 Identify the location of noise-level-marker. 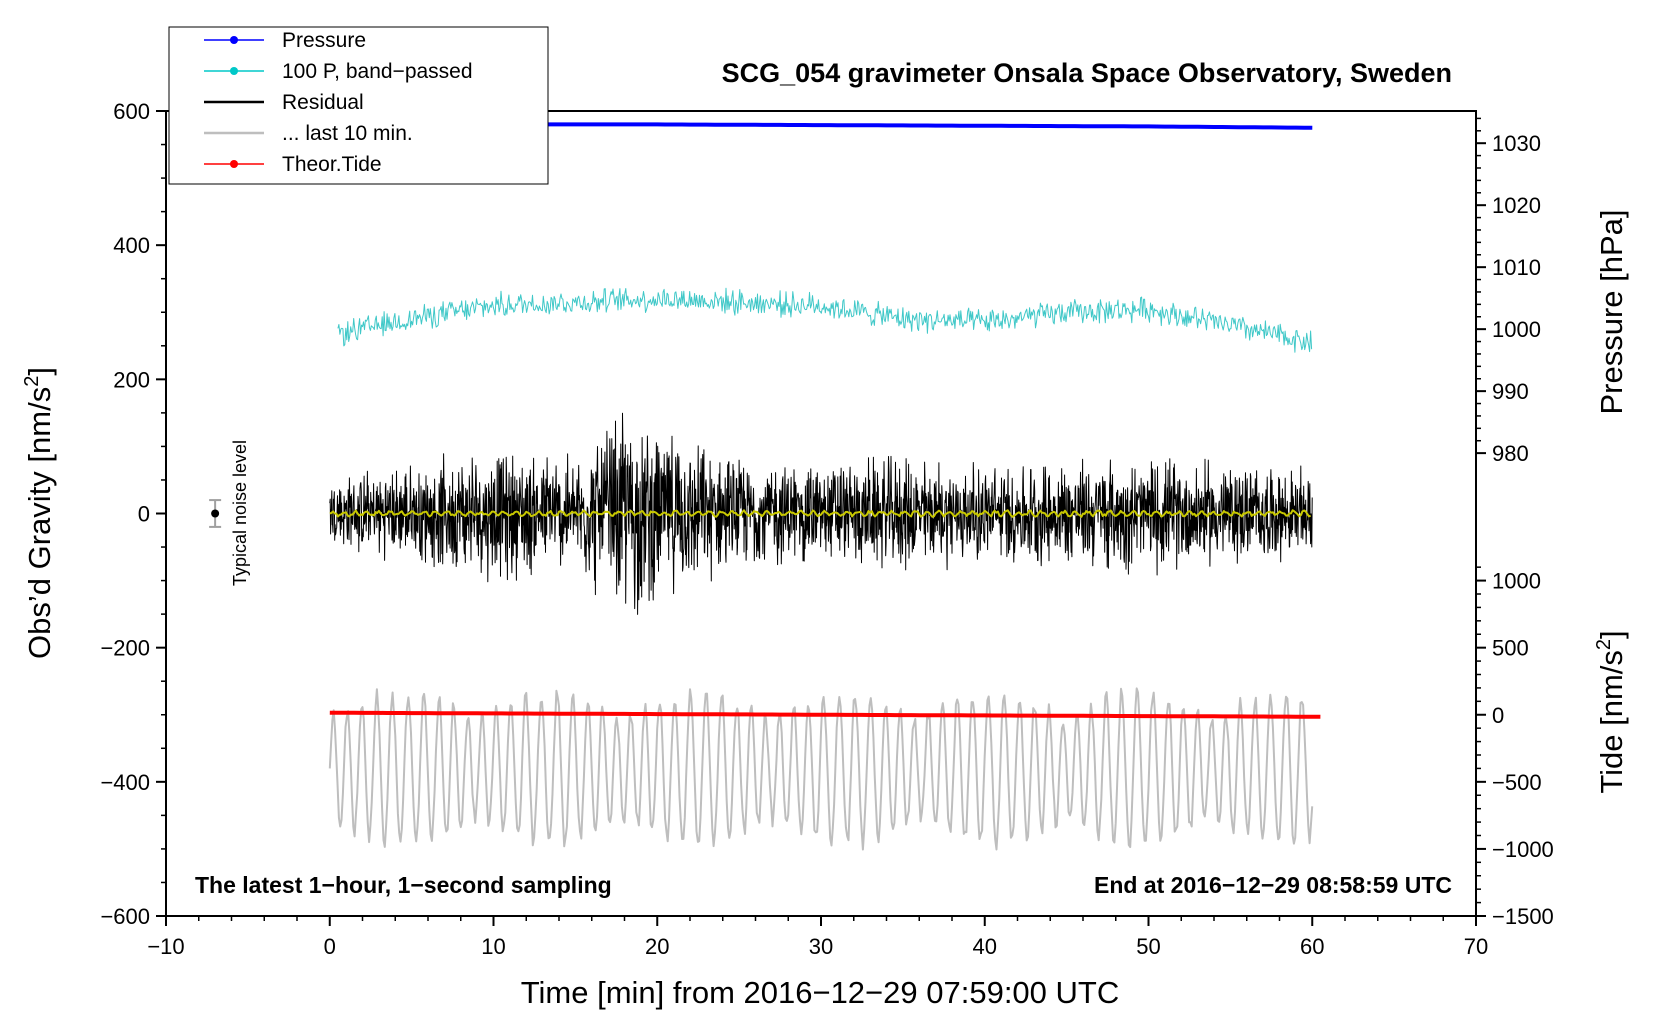
(215, 513).